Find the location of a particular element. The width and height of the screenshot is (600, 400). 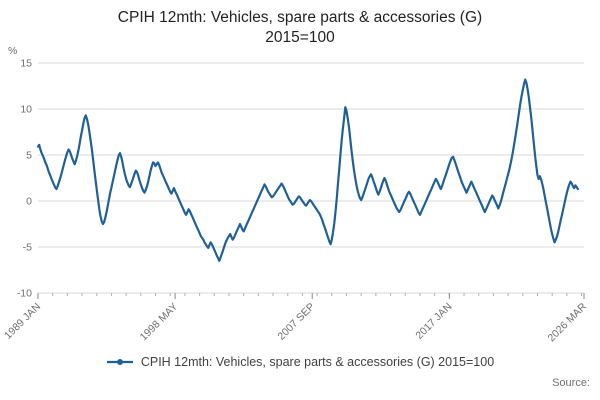

svg-text: 5 is located at coordinates (29, 155).